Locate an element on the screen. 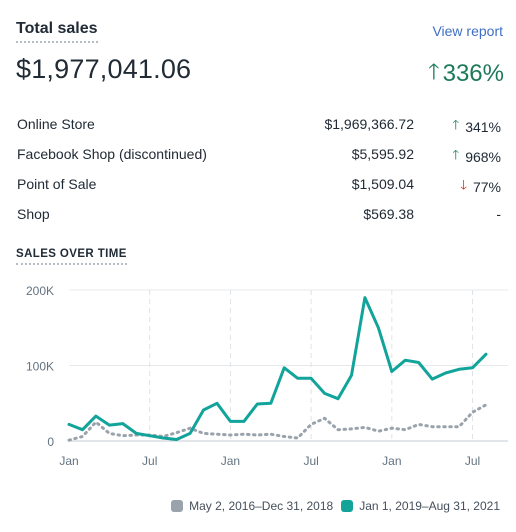 The height and width of the screenshot is (532, 516). total-sales-value: $1,977,041.06 is located at coordinates (104, 69).